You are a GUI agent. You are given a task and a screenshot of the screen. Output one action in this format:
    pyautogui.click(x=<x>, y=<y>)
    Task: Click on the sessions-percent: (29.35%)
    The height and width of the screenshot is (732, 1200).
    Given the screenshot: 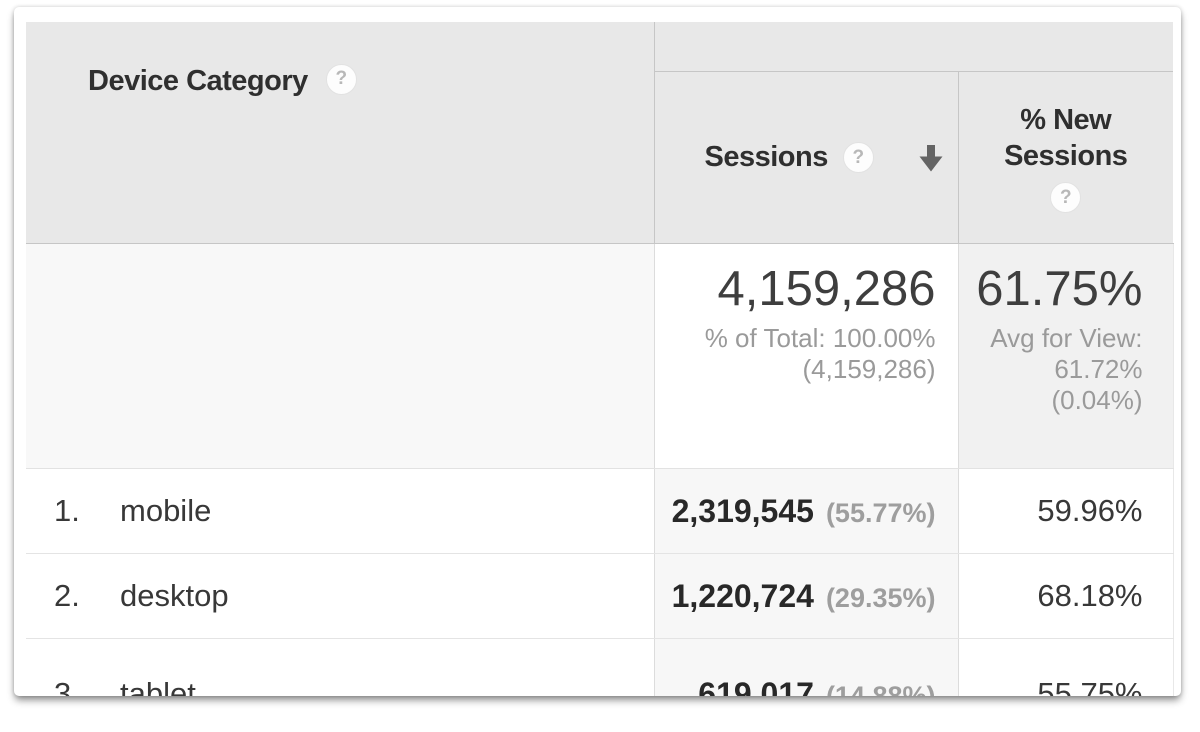 What is the action you would take?
    pyautogui.click(x=880, y=597)
    